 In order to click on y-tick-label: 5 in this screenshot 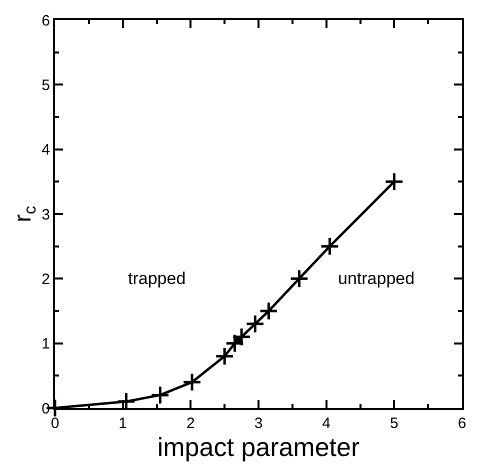, I will do `click(46, 85)`.